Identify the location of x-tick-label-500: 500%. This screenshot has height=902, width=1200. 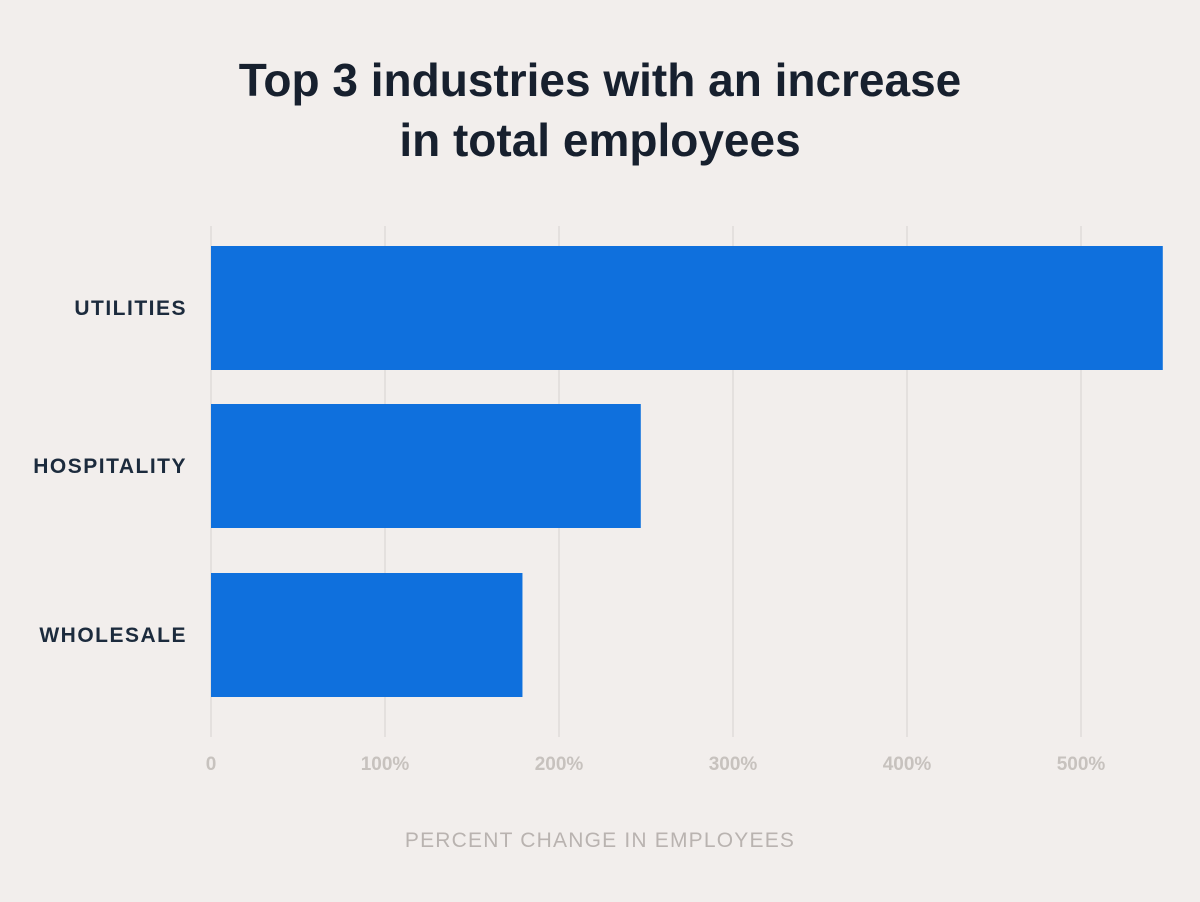
(1081, 764).